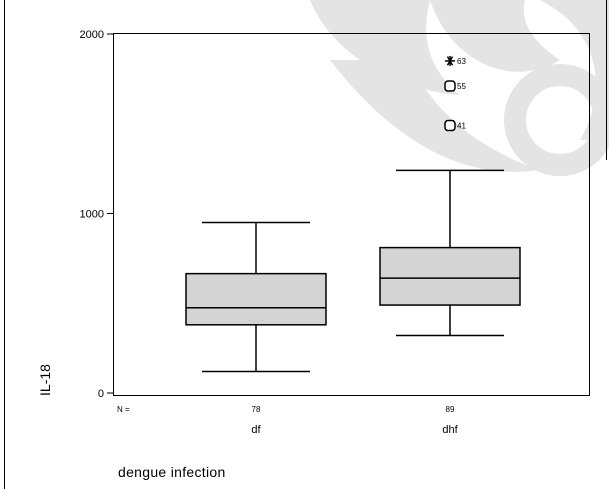 The image size is (609, 489). I want to click on y-tick-label: 1000, so click(92, 215).